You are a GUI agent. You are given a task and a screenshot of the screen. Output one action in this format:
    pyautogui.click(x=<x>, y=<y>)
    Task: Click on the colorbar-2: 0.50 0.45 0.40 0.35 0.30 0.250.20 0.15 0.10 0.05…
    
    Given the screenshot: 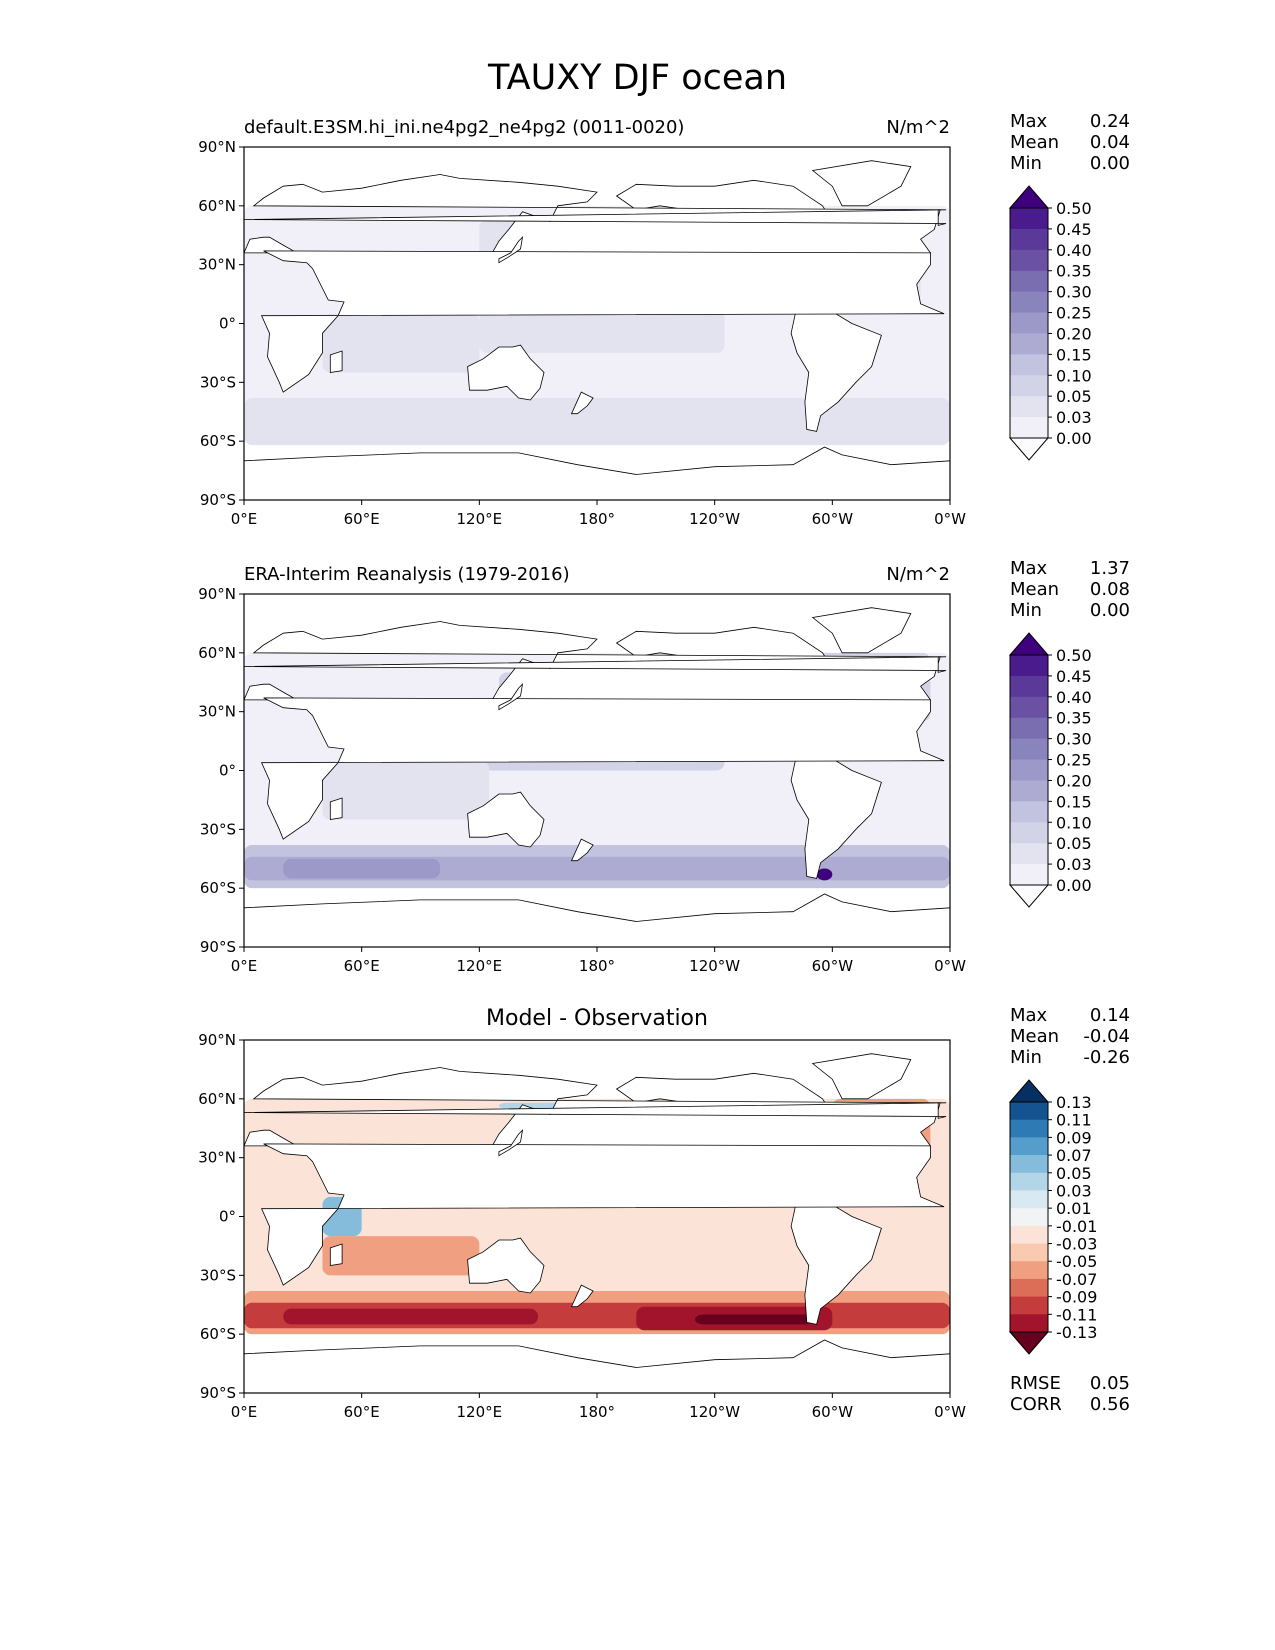 What is the action you would take?
    pyautogui.click(x=1050, y=770)
    